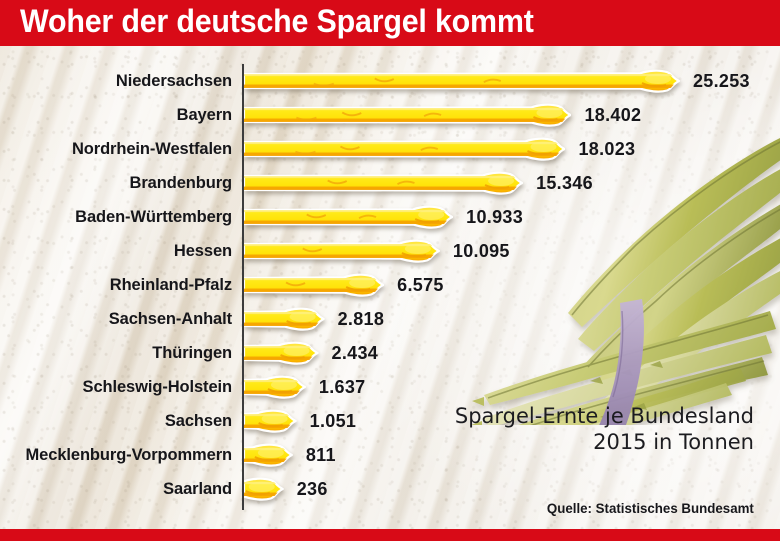  I want to click on value-label: 6.575, so click(420, 284).